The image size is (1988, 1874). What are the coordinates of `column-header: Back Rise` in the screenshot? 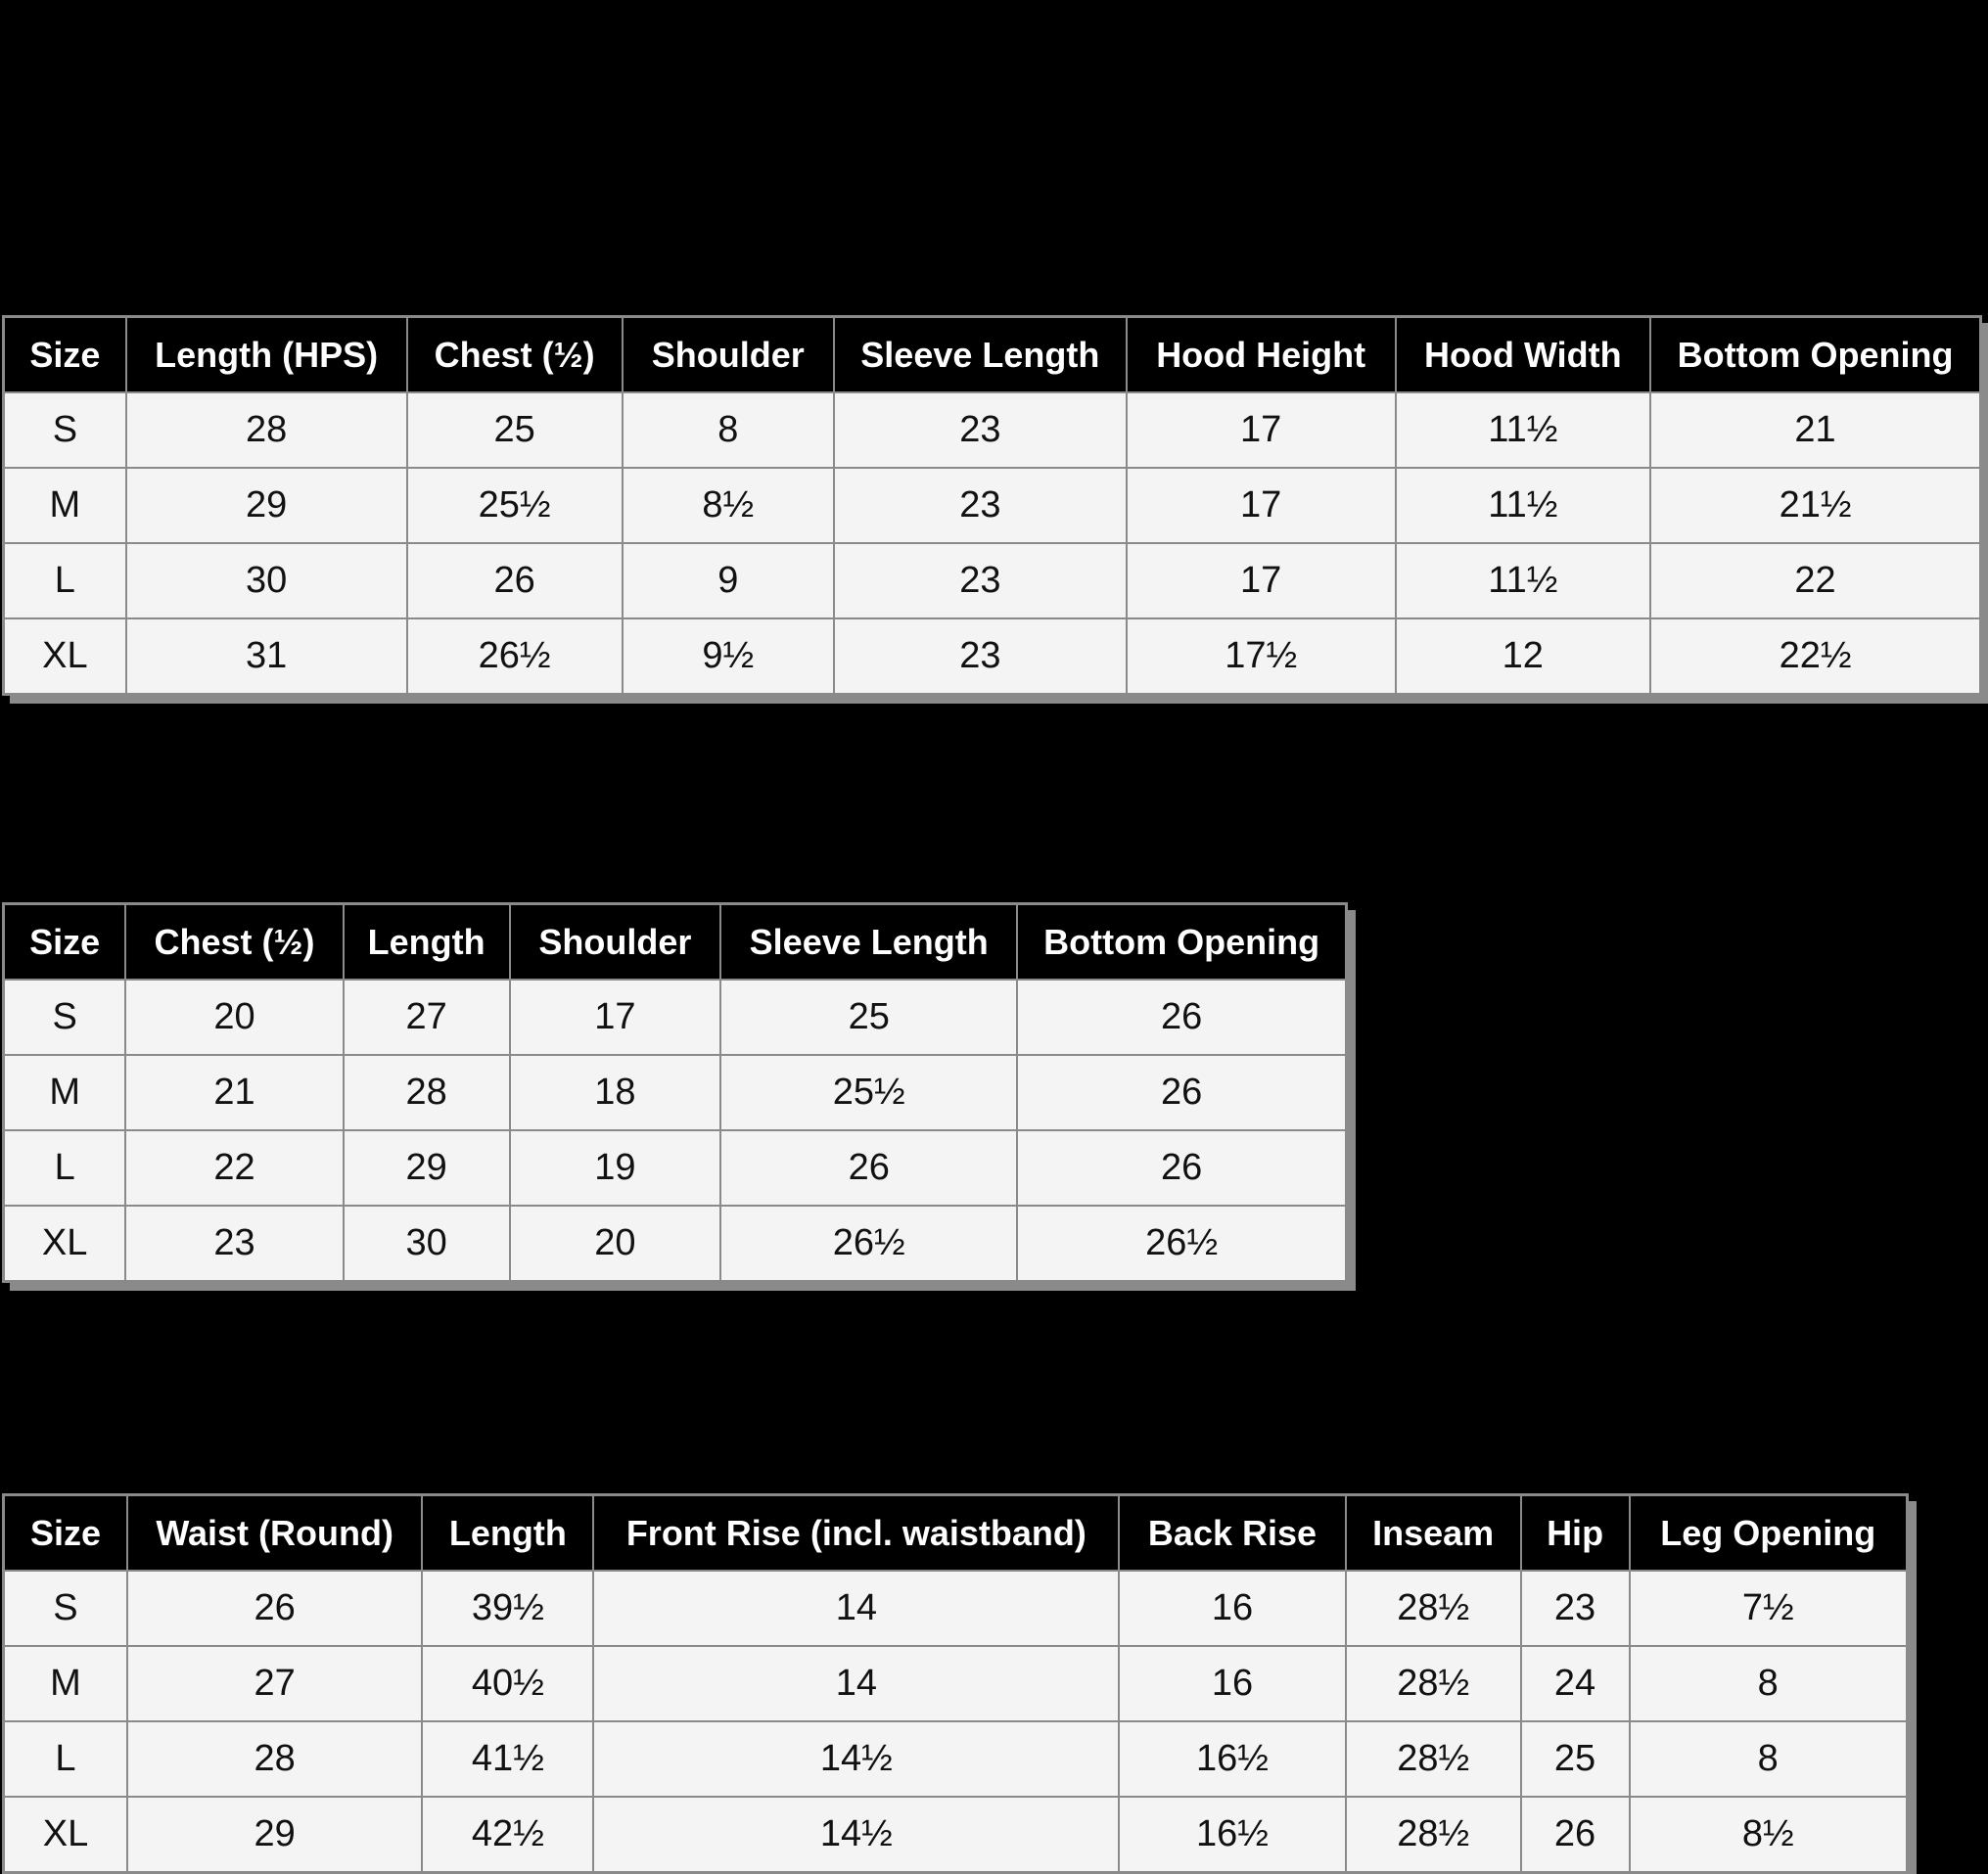 It's located at (1232, 1532).